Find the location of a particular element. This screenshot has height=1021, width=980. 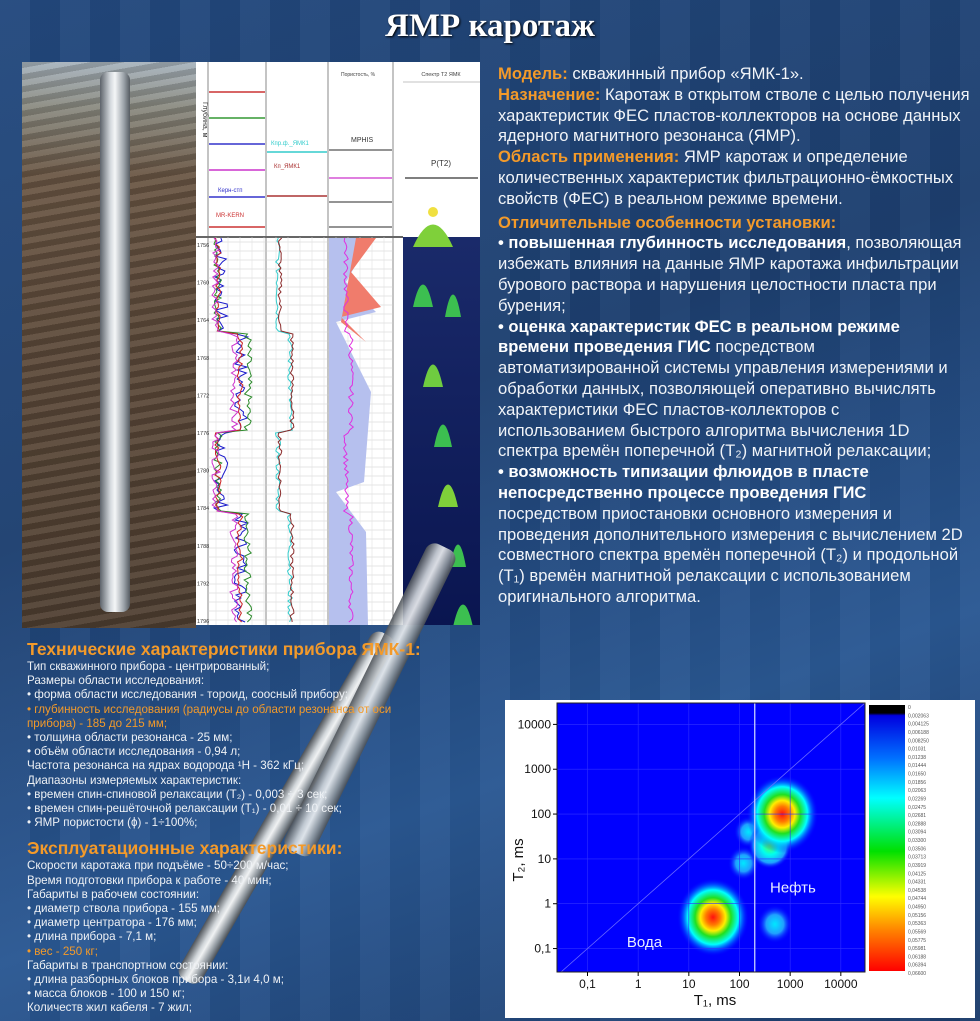

colorbar-label: 0 is located at coordinates (909, 708).